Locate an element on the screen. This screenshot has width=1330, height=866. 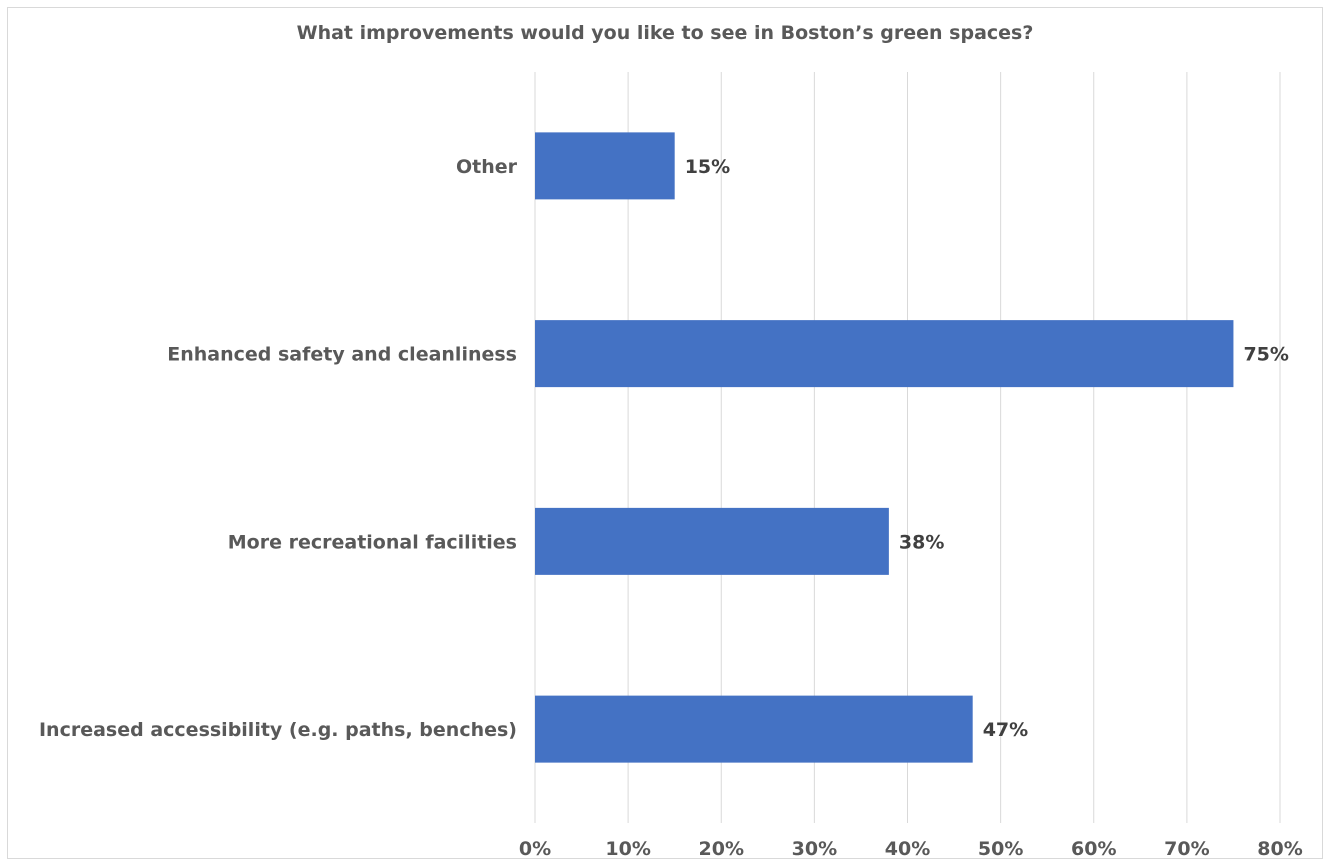
category-label: More recreational facilities is located at coordinates (372, 542).